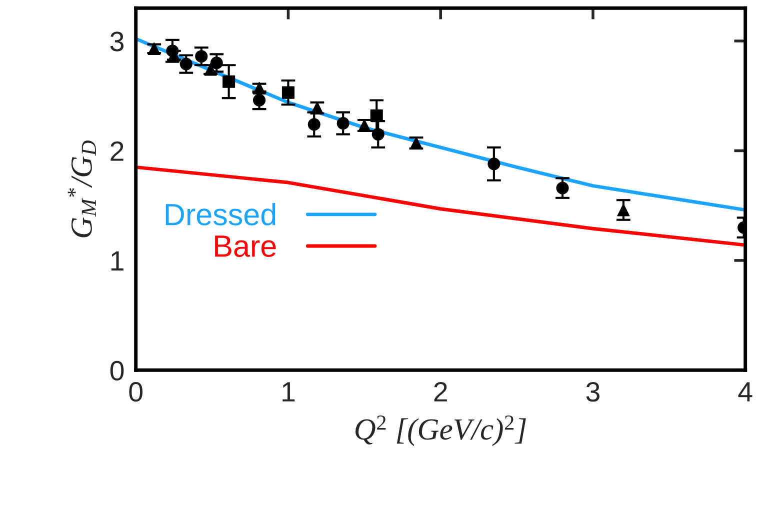  Describe the element at coordinates (593, 392) in the screenshot. I see `x-tick-label: 3` at that location.